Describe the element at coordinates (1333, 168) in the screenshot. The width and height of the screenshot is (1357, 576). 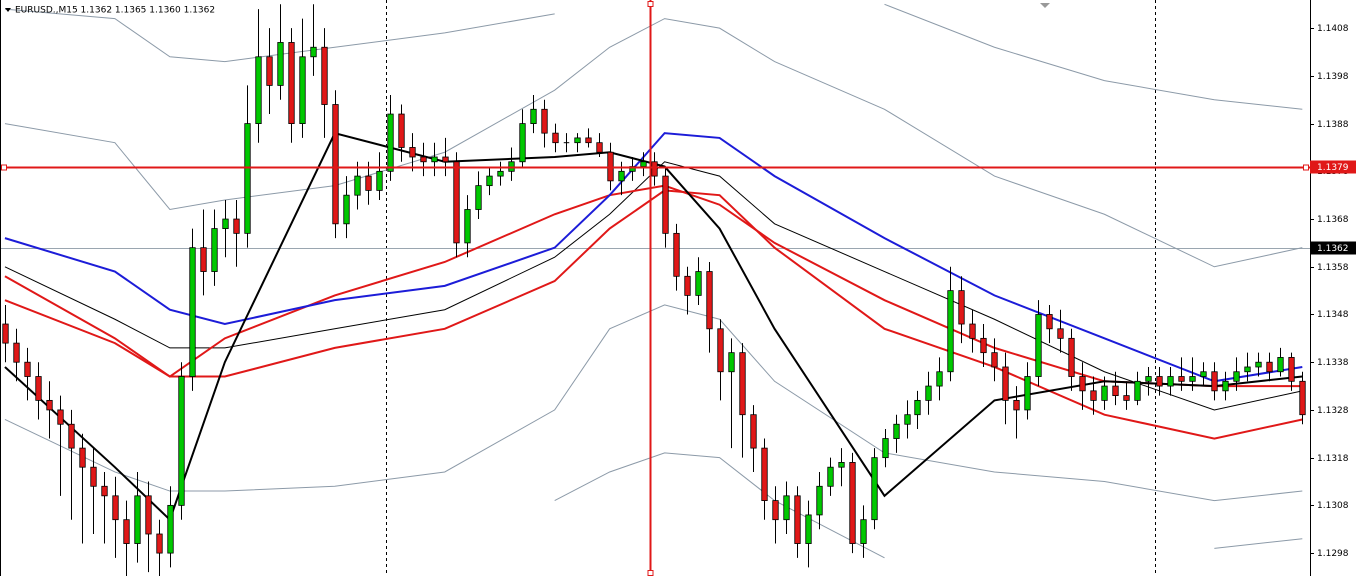
I see `crosshair-price-label: 1.1379` at that location.